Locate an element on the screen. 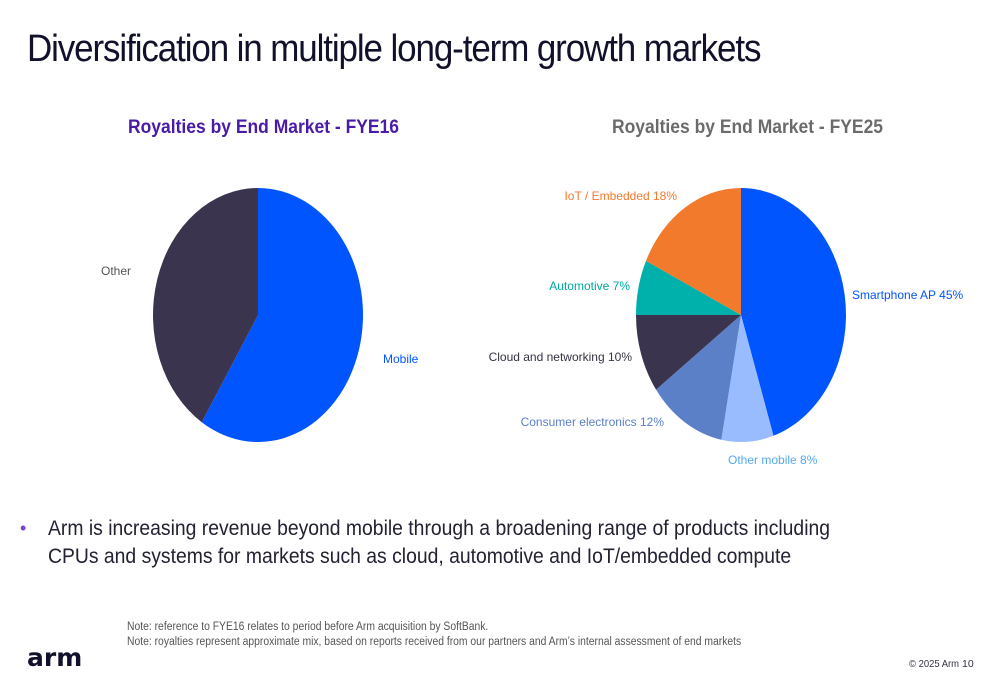  slice-label: IoT / Embedded 18% is located at coordinates (620, 196).